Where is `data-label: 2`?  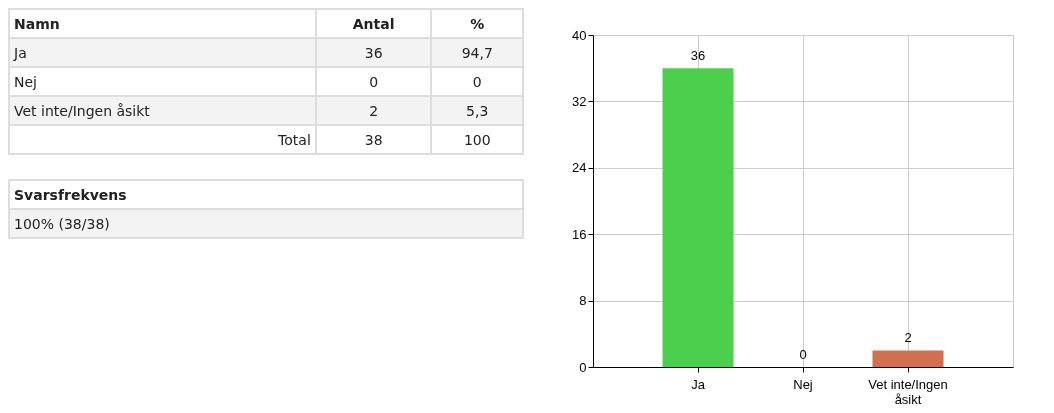 data-label: 2 is located at coordinates (908, 338).